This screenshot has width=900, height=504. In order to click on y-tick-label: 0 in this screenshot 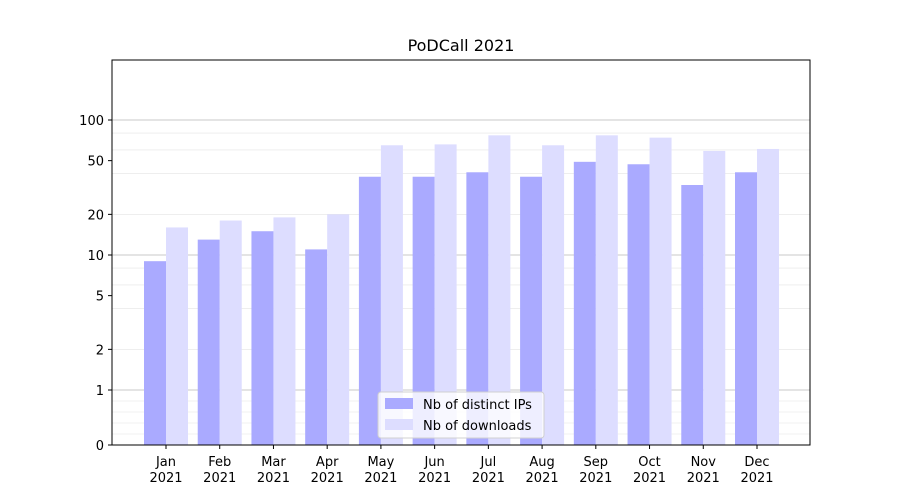, I will do `click(100, 446)`.